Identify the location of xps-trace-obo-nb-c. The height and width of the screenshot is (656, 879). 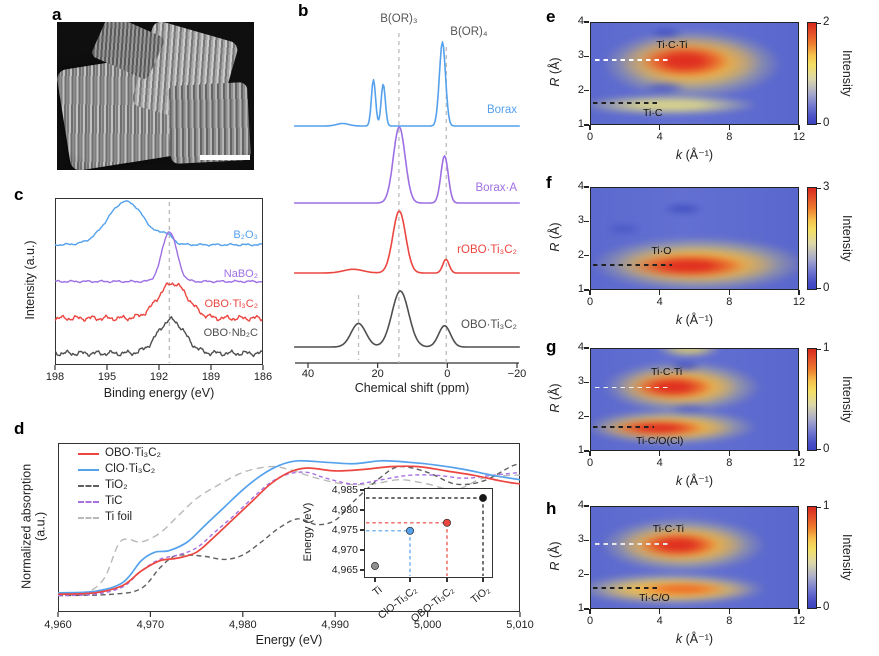
(158, 337).